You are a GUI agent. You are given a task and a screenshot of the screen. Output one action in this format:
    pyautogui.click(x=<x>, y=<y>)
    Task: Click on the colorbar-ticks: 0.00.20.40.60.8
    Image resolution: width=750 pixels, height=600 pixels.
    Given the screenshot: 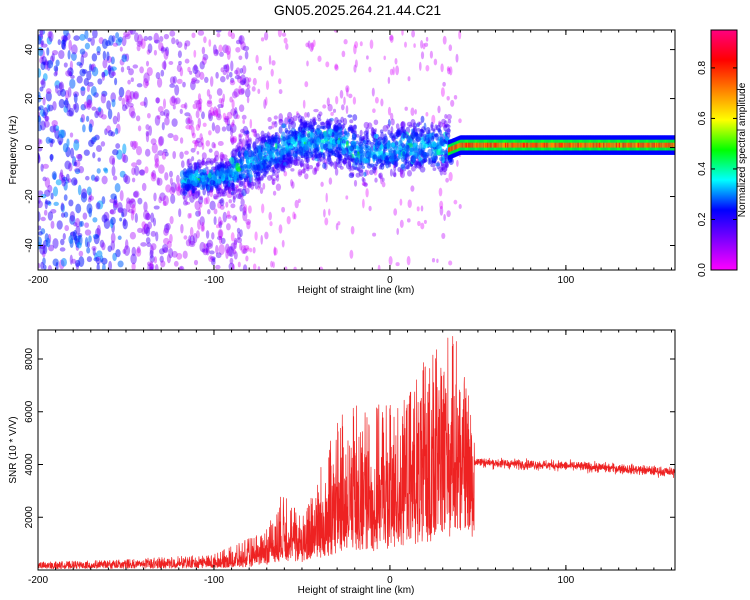 What is the action you would take?
    pyautogui.click(x=717, y=169)
    